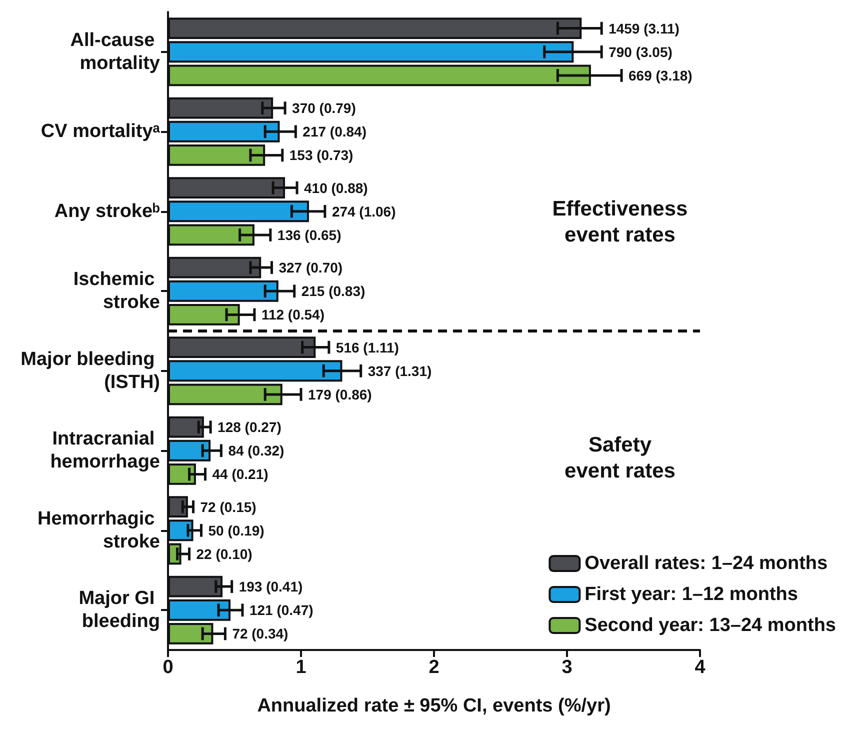 This screenshot has height=748, width=845. Describe the element at coordinates (100, 131) in the screenshot. I see `y-tick-label: CV mortalityᵃ` at that location.